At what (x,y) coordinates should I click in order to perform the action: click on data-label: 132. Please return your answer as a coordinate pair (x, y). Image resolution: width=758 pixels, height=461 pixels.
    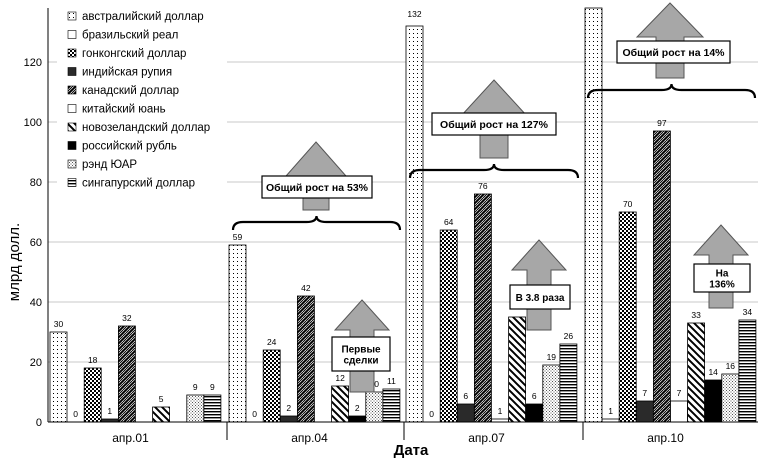
    Looking at the image, I should click on (414, 14).